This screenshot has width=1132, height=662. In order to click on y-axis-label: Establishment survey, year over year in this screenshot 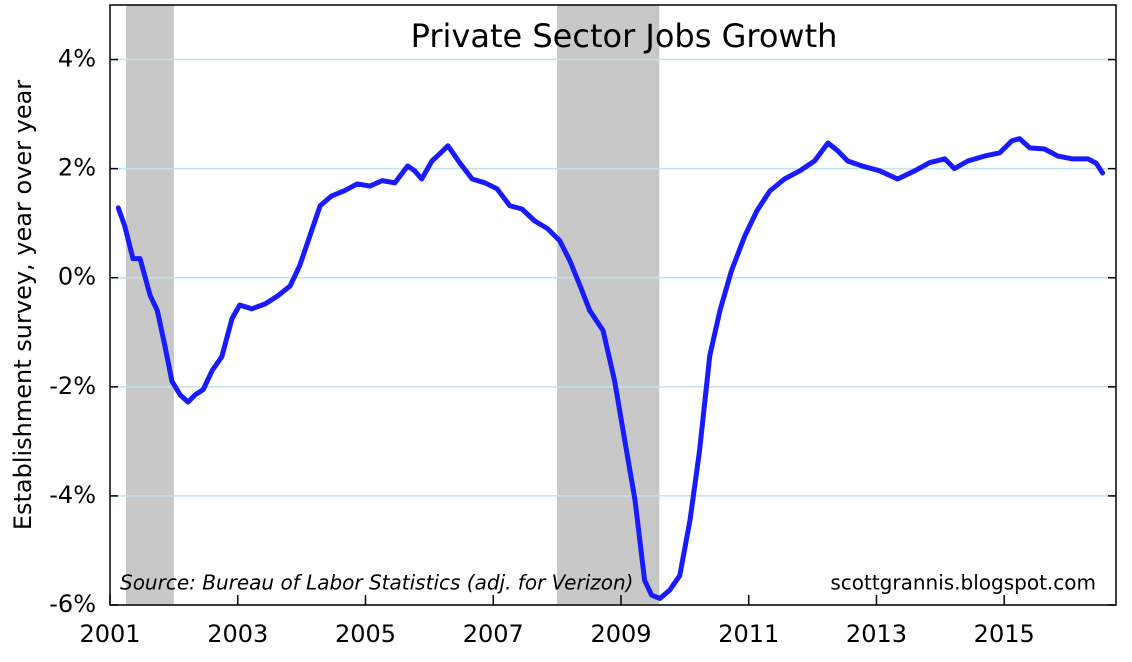, I will do `click(23, 305)`.